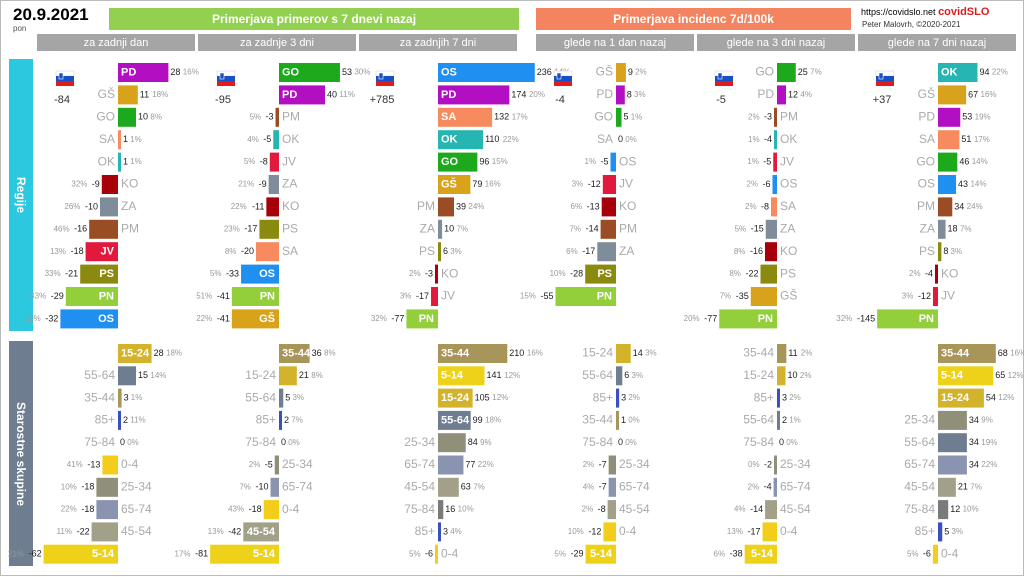  What do you see at coordinates (626, 251) in the screenshot?
I see `category-label: ZA` at bounding box center [626, 251].